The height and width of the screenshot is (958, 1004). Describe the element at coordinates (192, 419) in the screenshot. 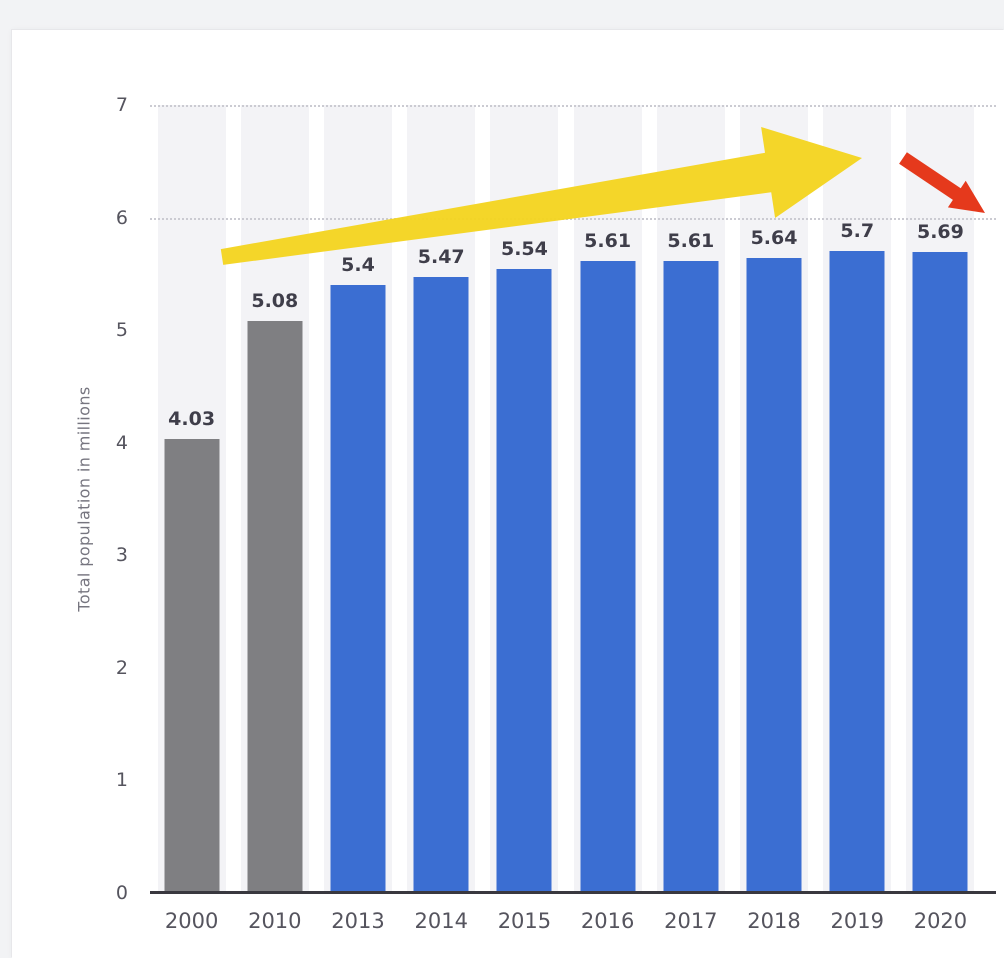

I see `bar-value-label: 4.03` at that location.